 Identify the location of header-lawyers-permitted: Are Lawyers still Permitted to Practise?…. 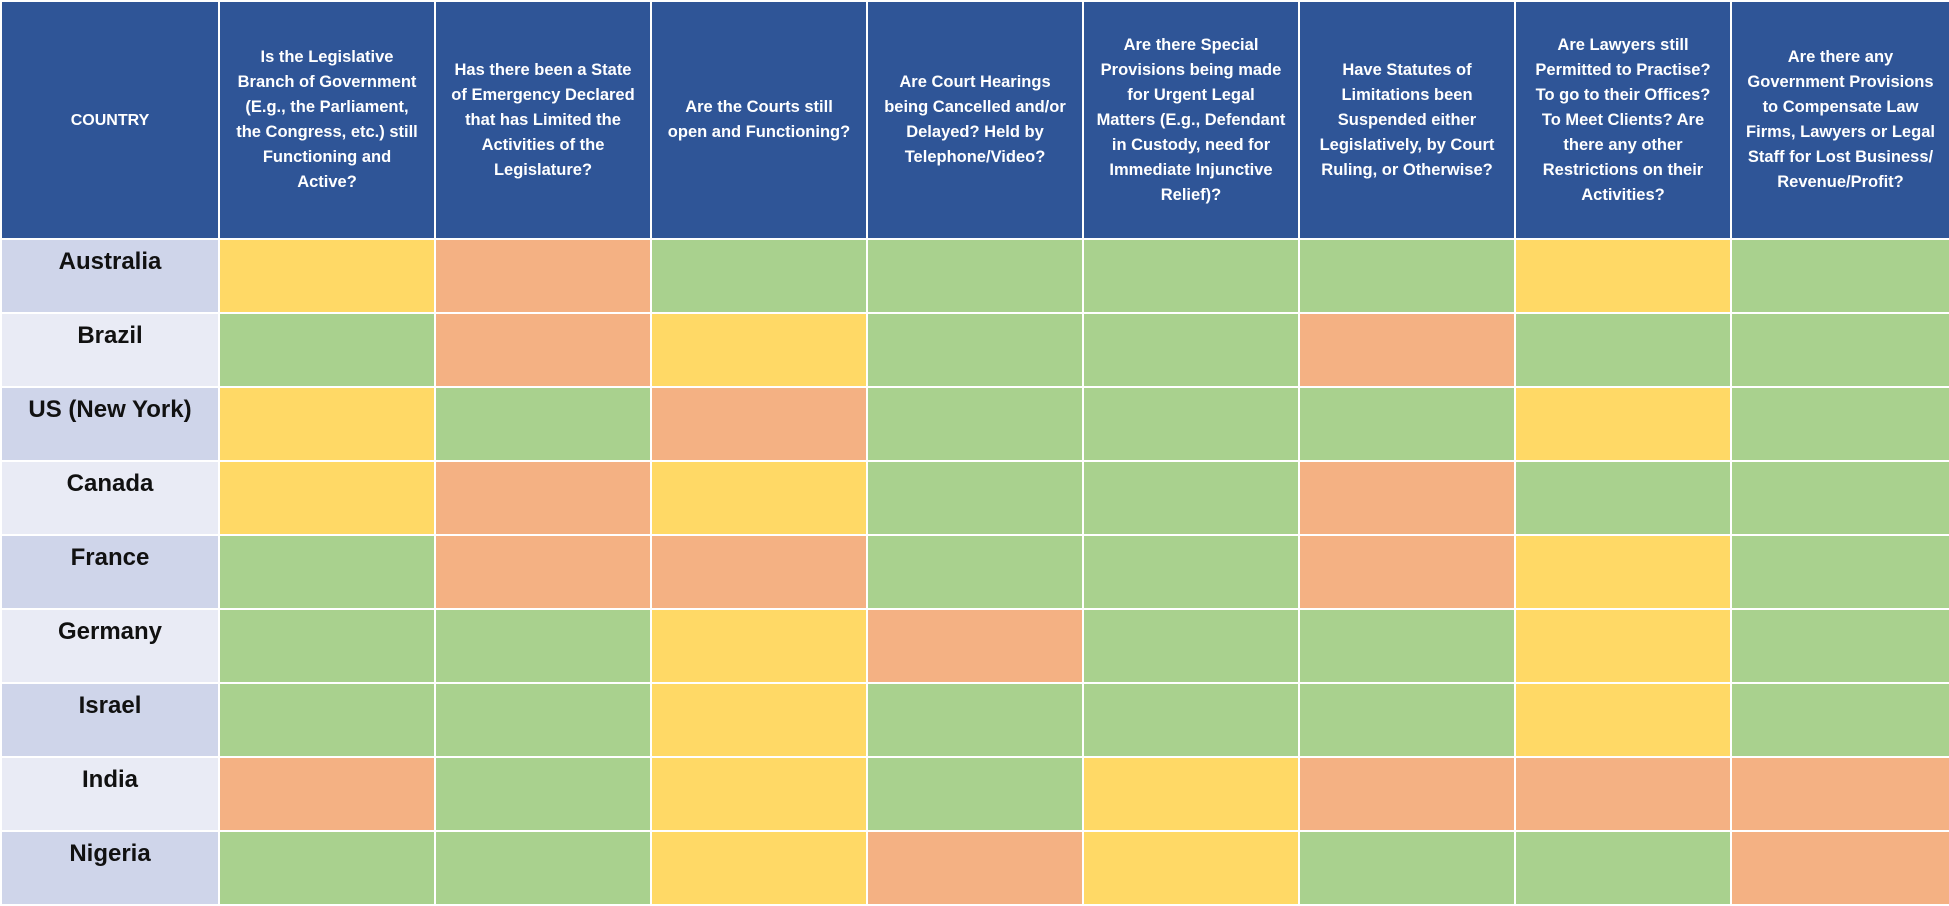
(1623, 120).